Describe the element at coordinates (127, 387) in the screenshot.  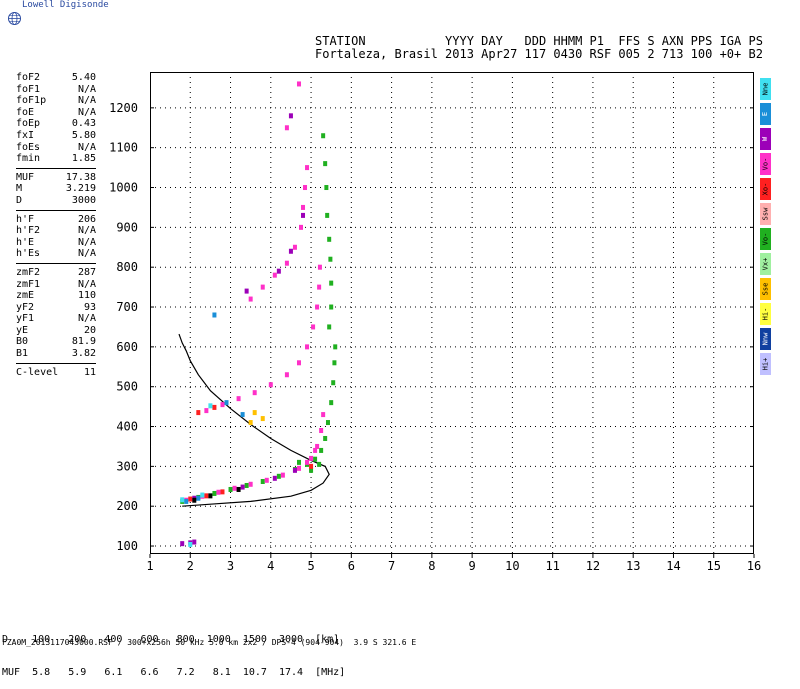
I see `y-tick-label: 500` at that location.